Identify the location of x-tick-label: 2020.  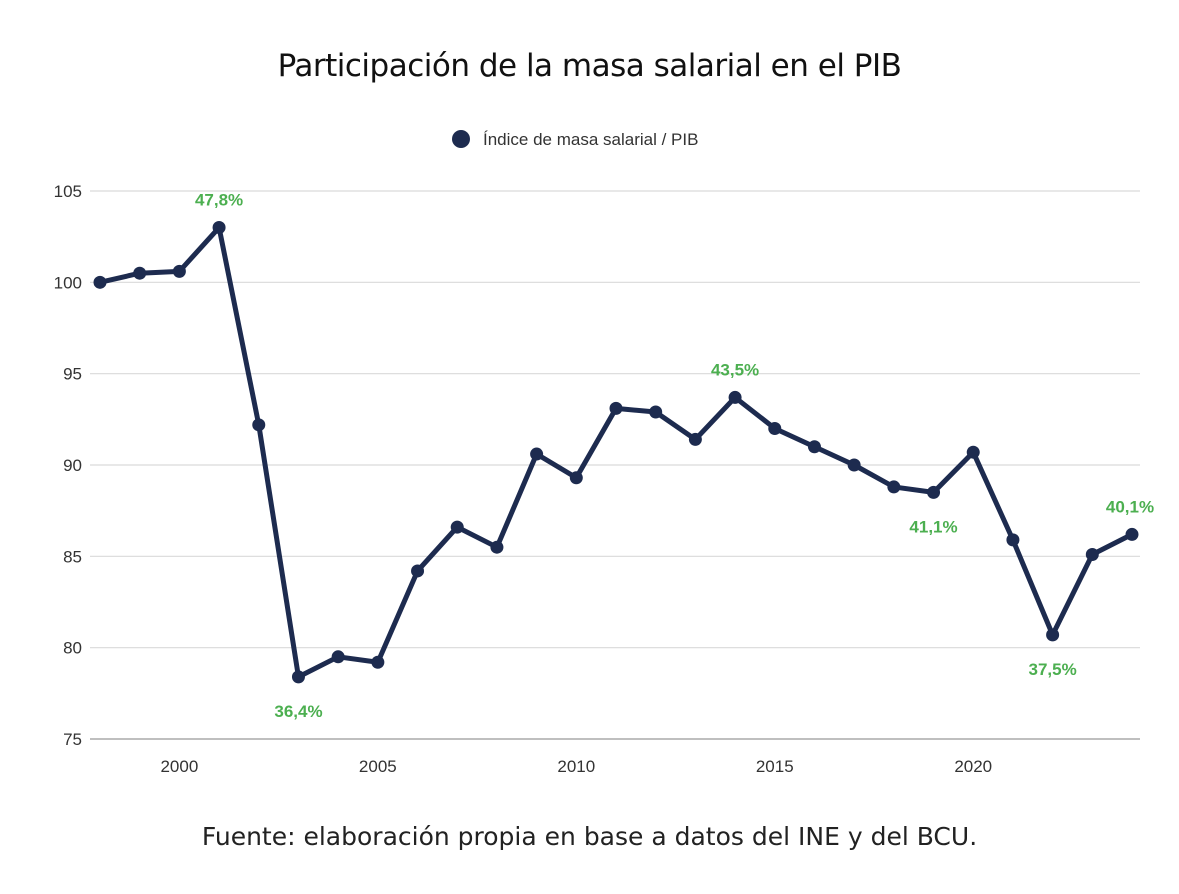
(973, 766).